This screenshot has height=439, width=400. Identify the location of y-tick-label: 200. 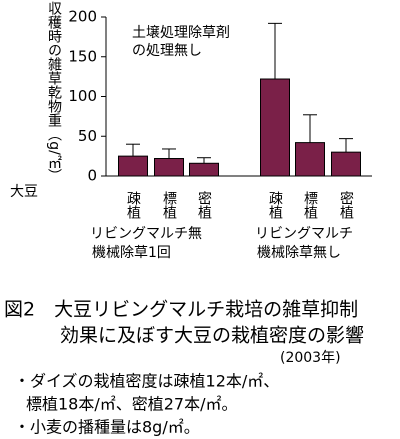
(82, 17).